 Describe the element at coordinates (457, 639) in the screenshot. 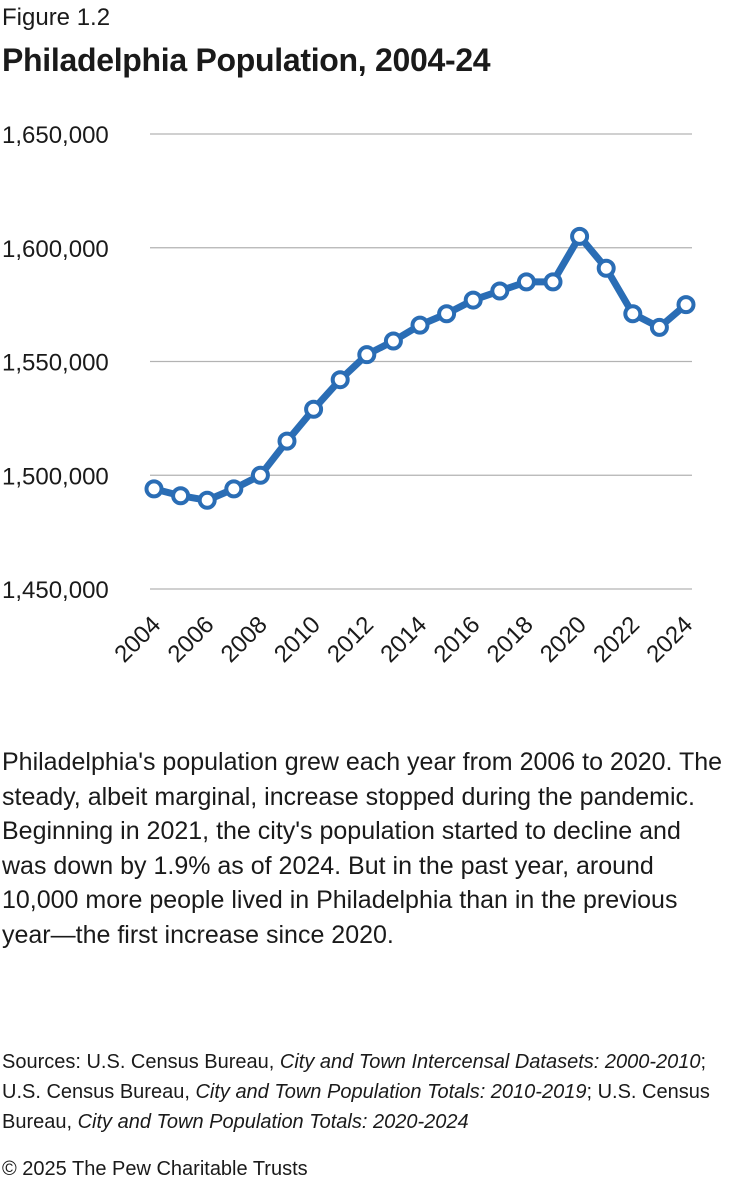

I see `x-tick-label: 2016` at that location.